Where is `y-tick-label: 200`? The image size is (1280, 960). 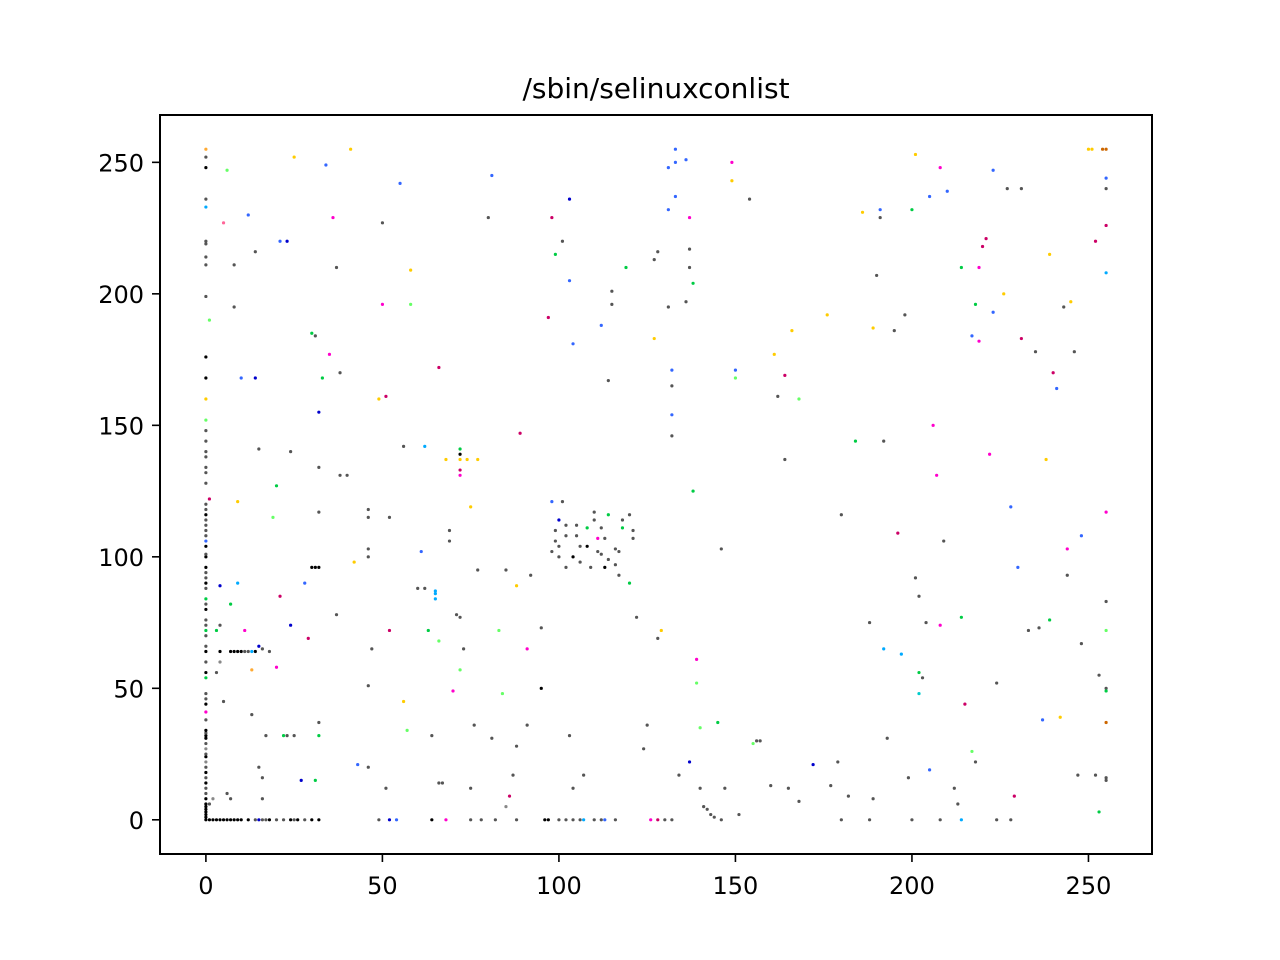 y-tick-label: 200 is located at coordinates (121, 295).